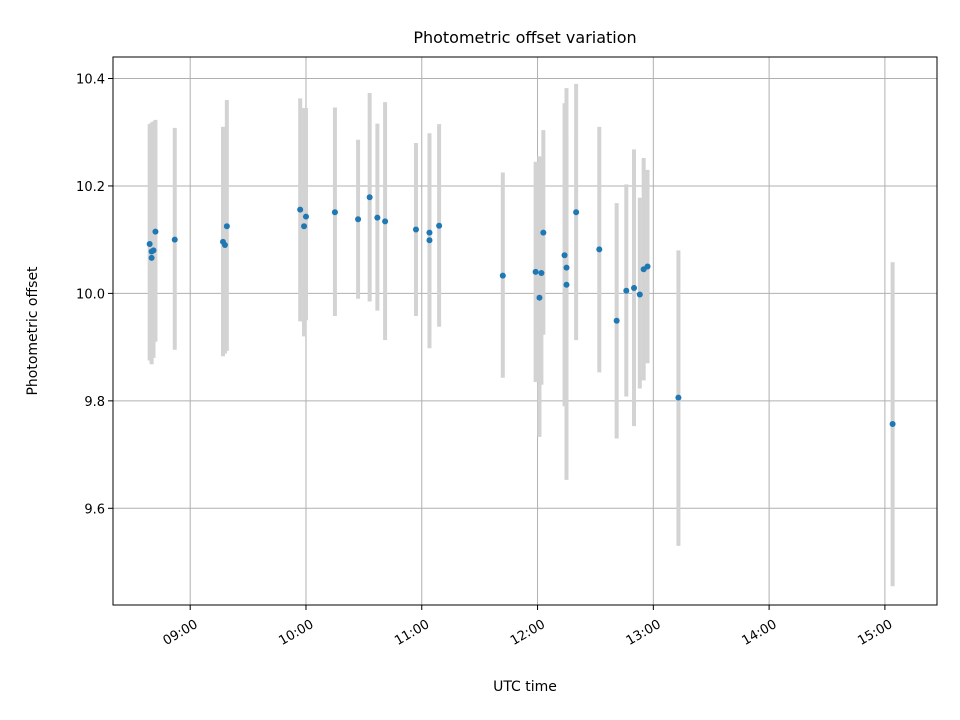  I want to click on x-tick-label: 12:00, so click(528, 633).